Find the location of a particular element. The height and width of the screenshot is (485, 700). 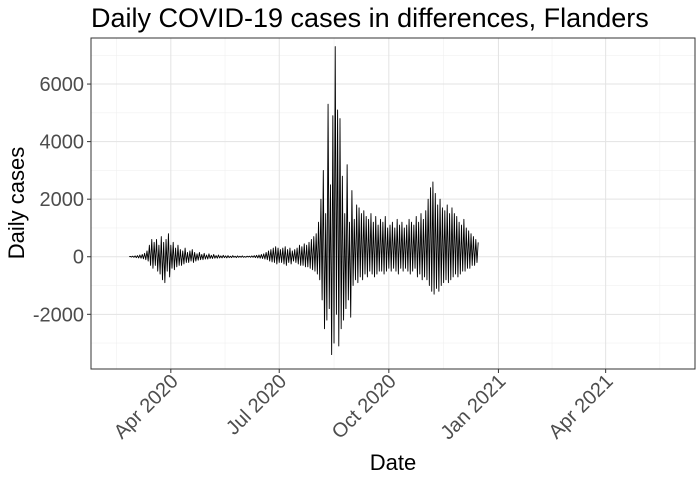

x-tick-label: Jan 2021 is located at coordinates (474, 407).